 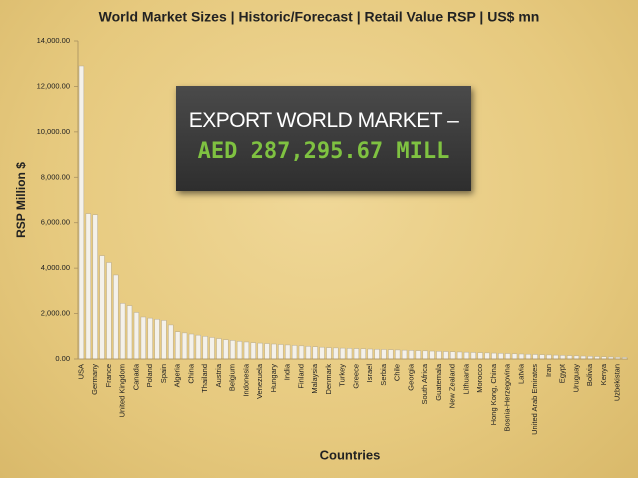 What do you see at coordinates (218, 375) in the screenshot?
I see `x-tick-label: Austria` at bounding box center [218, 375].